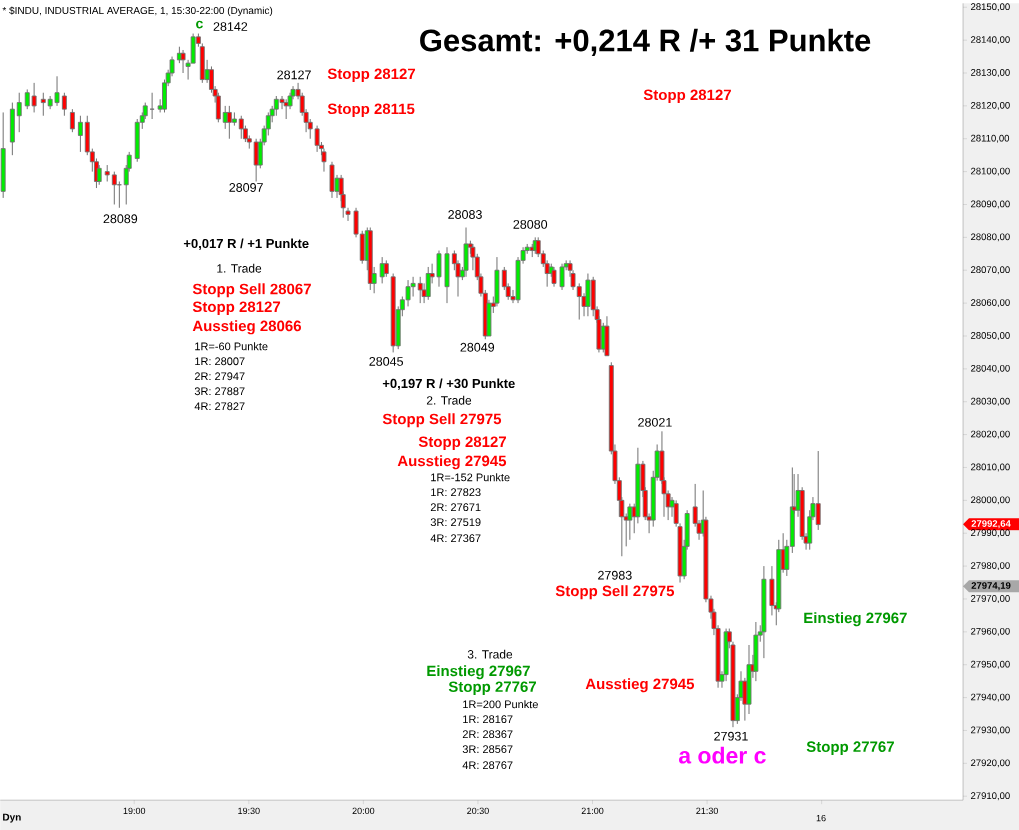 This screenshot has height=830, width=1019. What do you see at coordinates (990, 138) in the screenshot?
I see `y-tick-label: 28110,00` at bounding box center [990, 138].